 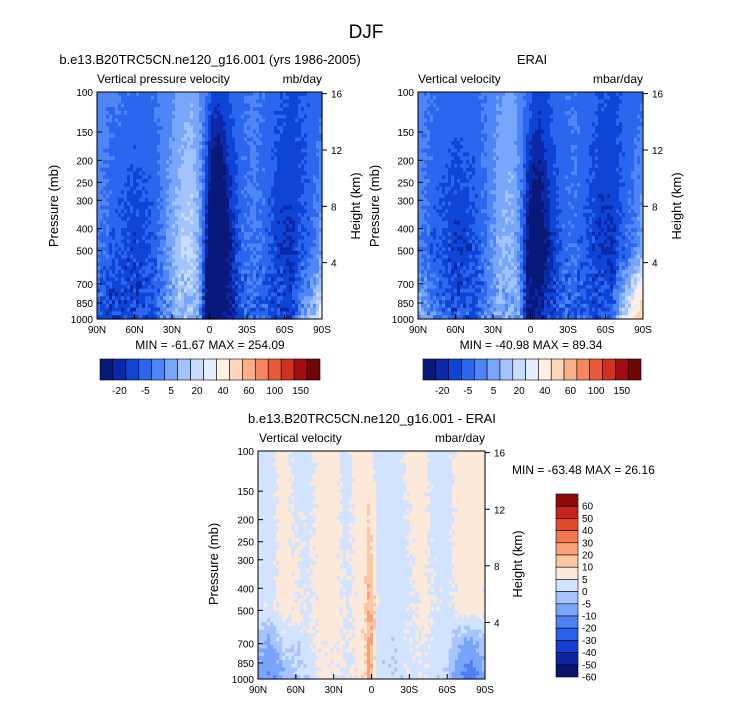 What do you see at coordinates (334, 207) in the screenshot?
I see `y-right-tick-label: 8` at bounding box center [334, 207].